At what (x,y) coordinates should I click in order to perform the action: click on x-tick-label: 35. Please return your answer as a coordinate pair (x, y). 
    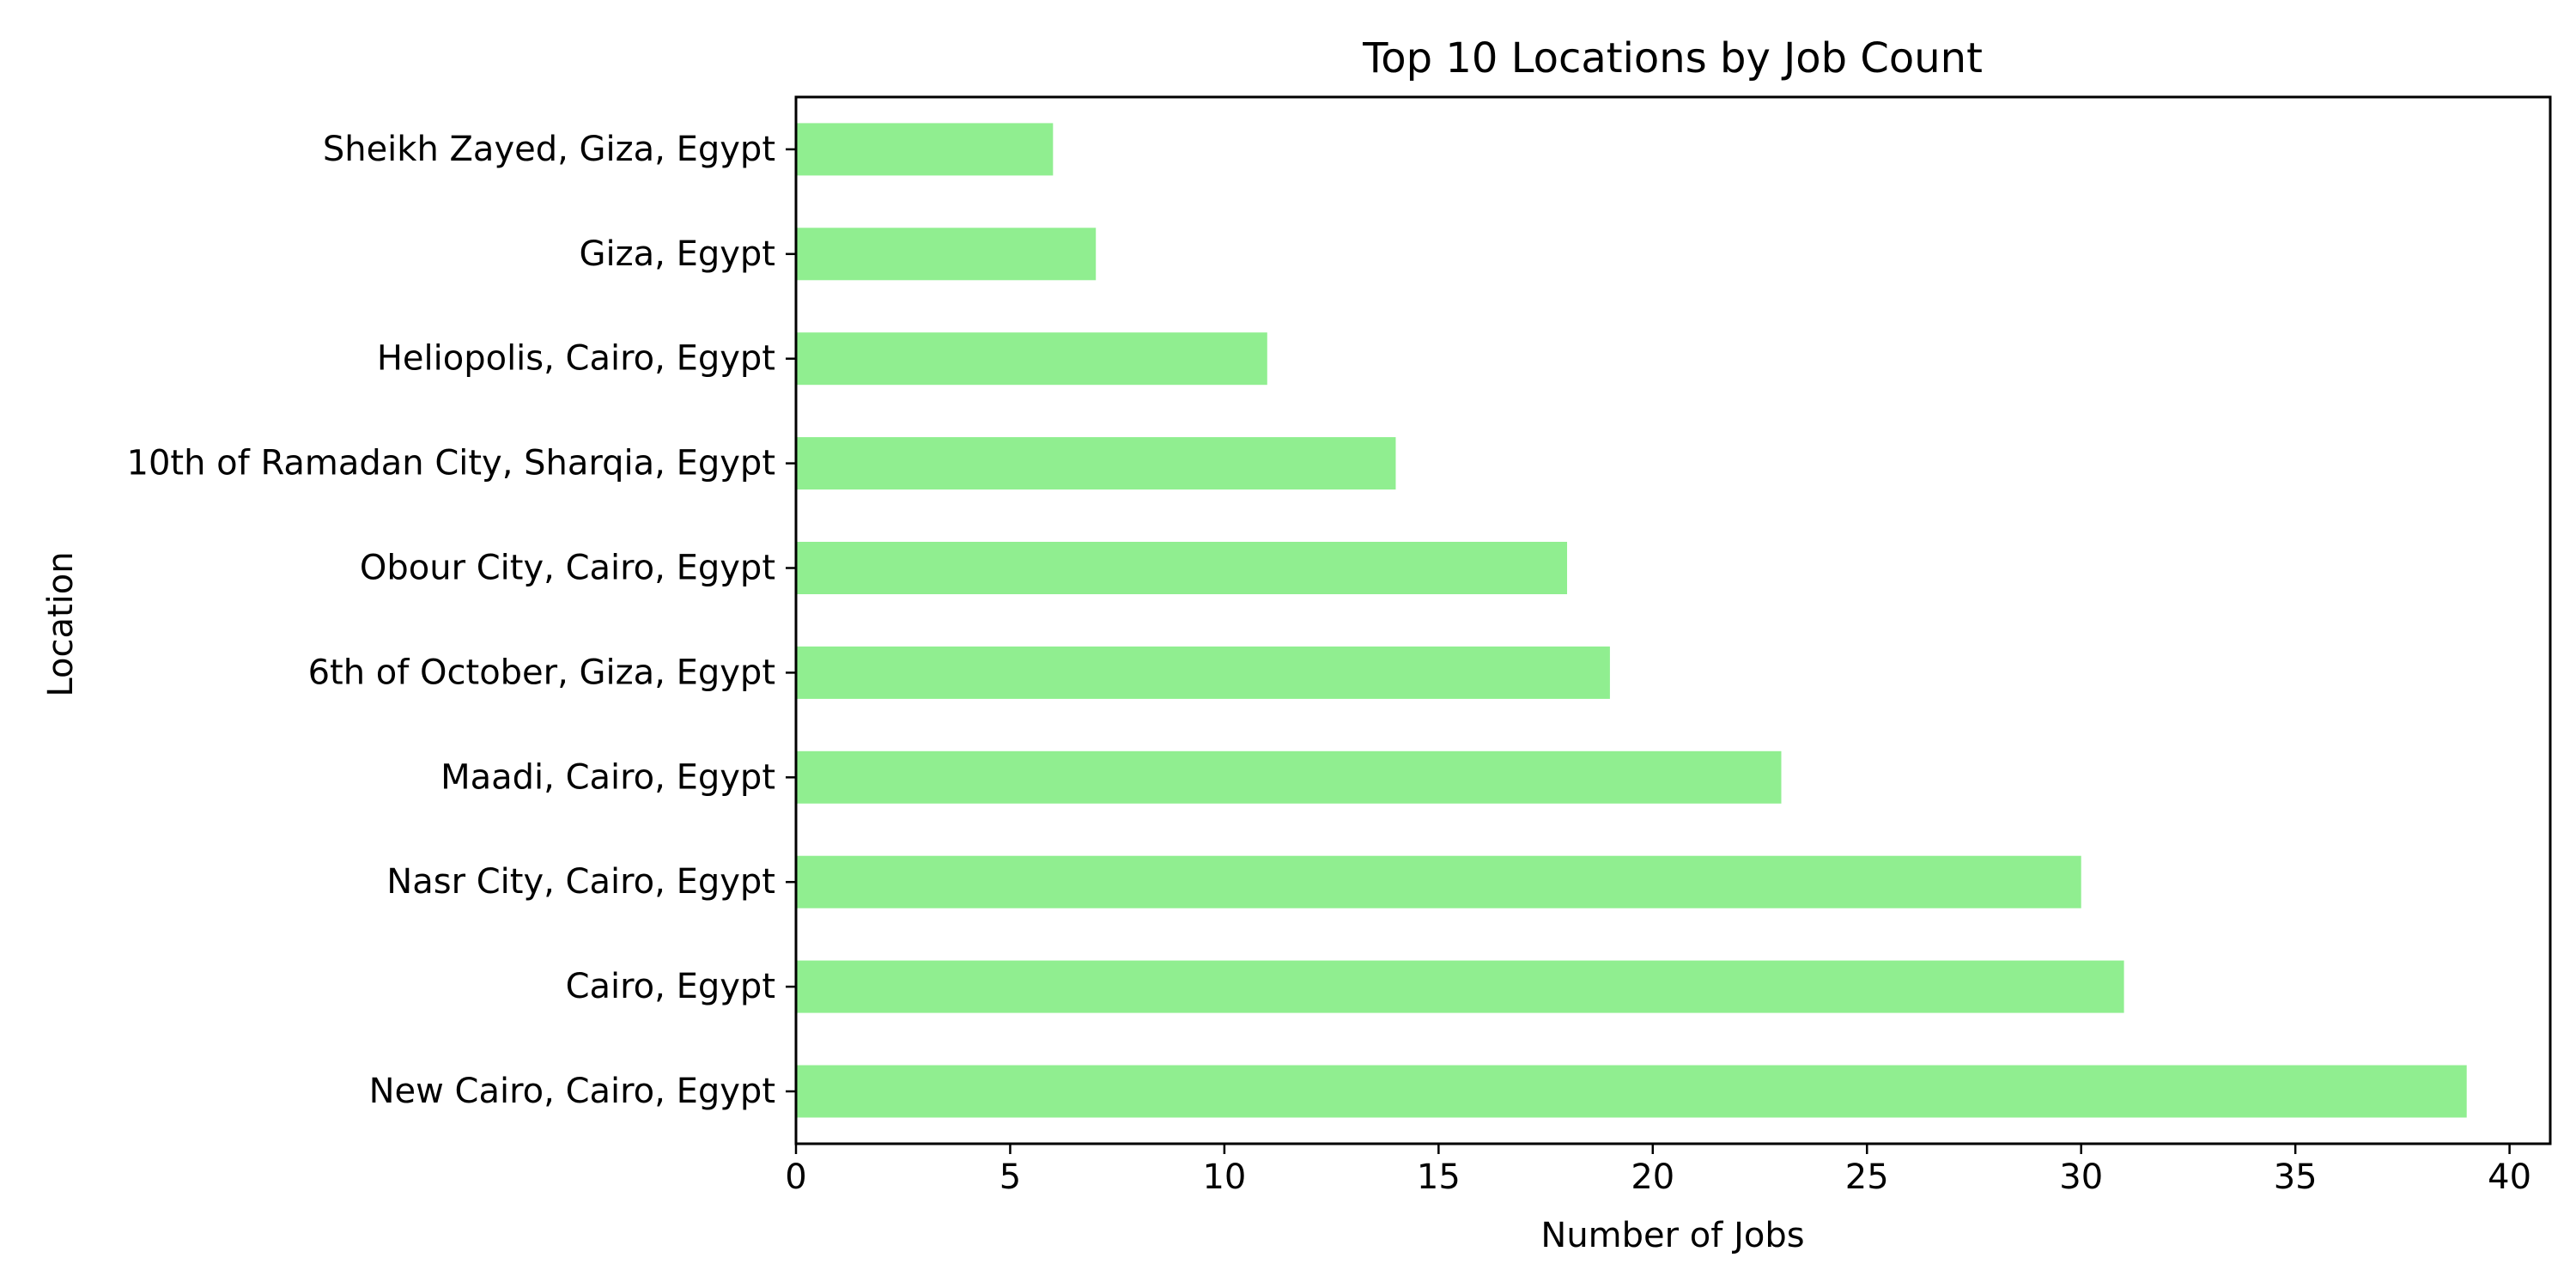
    Looking at the image, I should click on (2296, 1177).